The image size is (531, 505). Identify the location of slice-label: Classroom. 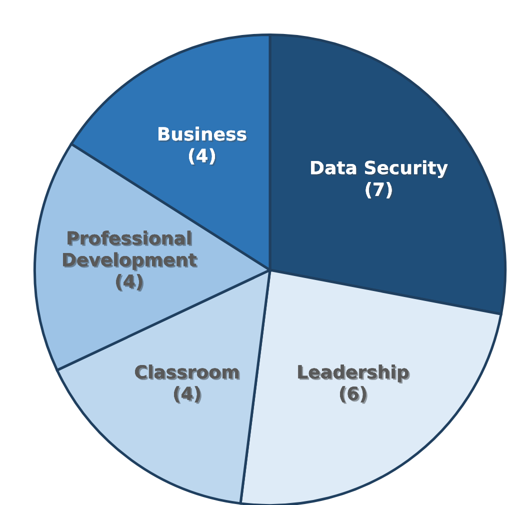
(187, 372).